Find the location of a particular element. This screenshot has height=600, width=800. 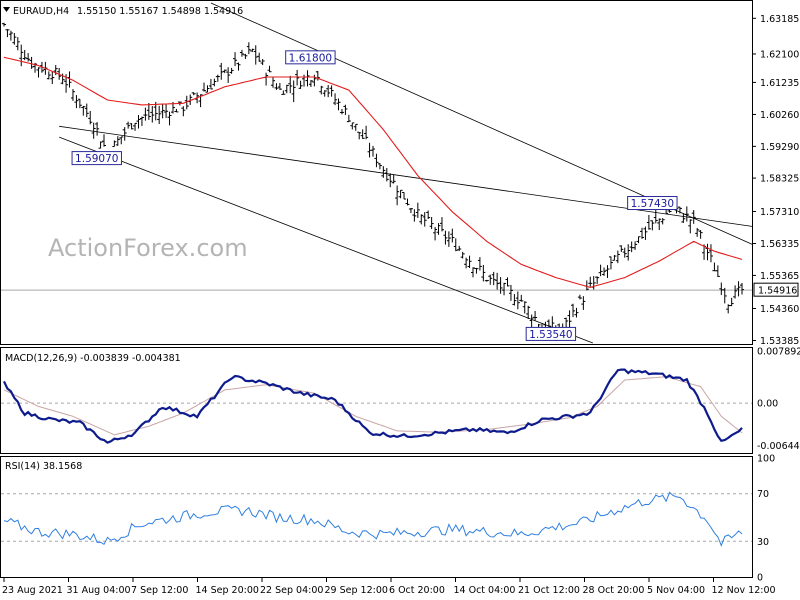

macd-tick-label: 0.007892 is located at coordinates (778, 352).